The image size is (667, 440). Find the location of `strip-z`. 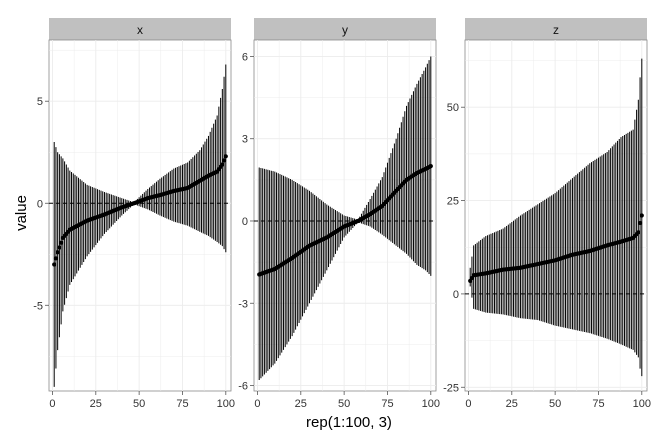

strip-z is located at coordinates (556, 29).